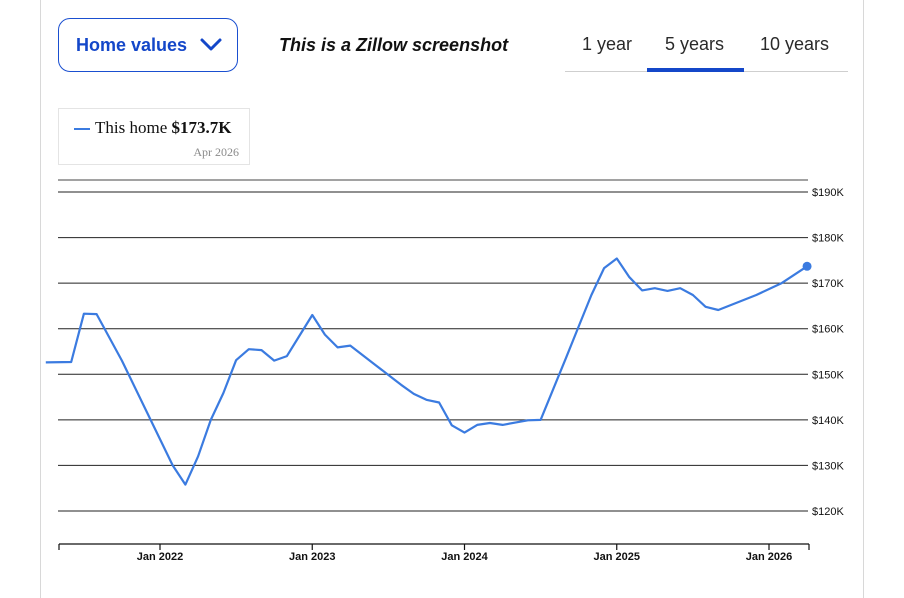 The height and width of the screenshot is (598, 904). I want to click on screenshot-note: This is a Zillow screenshot, so click(394, 45).